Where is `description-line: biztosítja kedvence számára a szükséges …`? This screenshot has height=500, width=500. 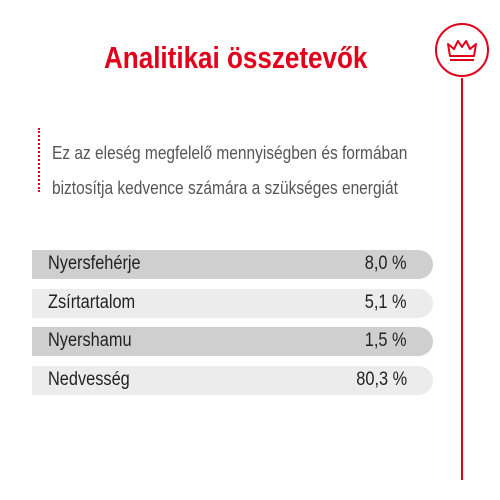
description-line: biztosítja kedvence számára a szükséges … is located at coordinates (225, 188).